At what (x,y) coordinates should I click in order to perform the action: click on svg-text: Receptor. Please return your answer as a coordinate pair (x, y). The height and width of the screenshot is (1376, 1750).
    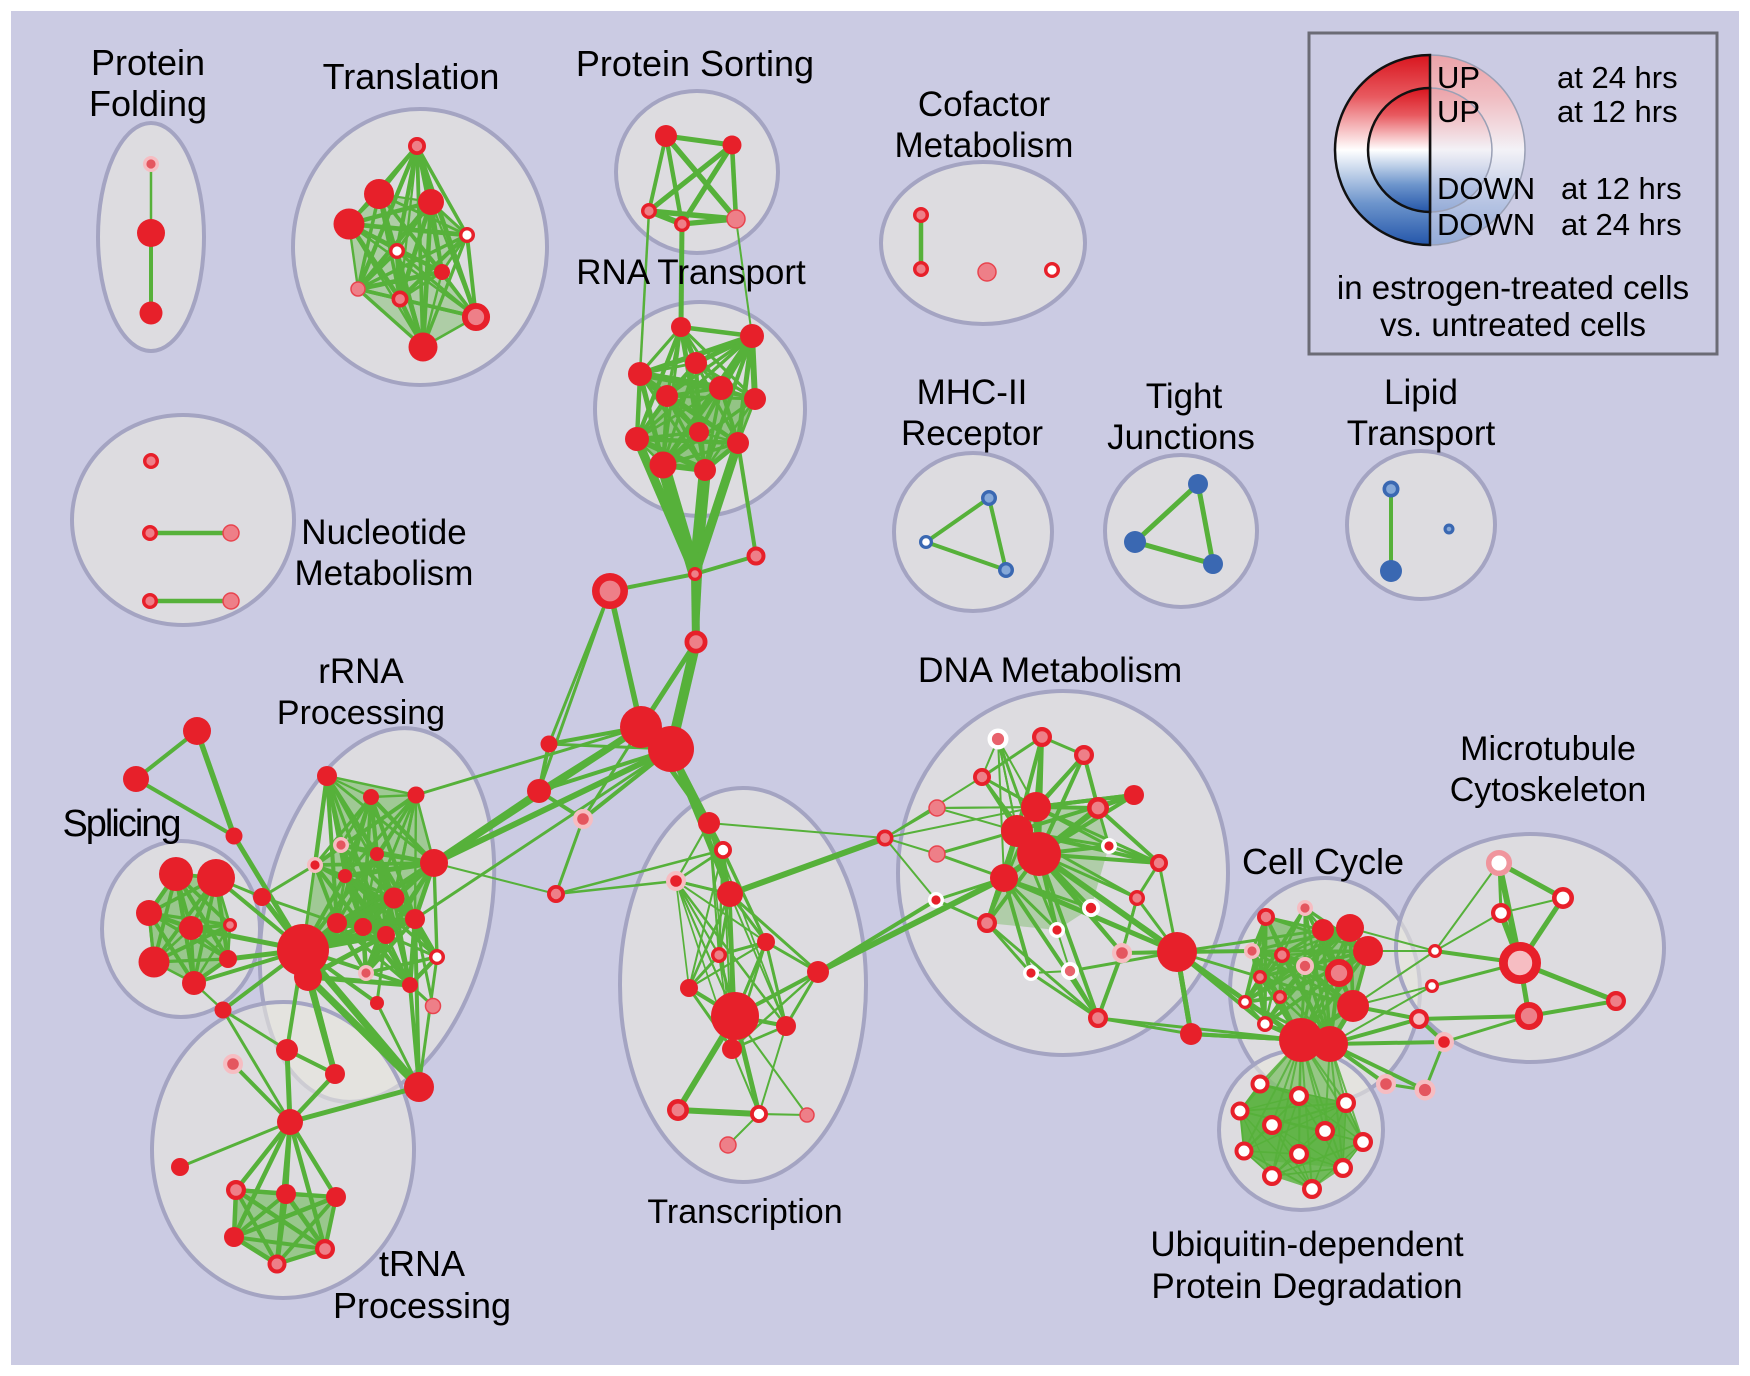
    Looking at the image, I should click on (972, 433).